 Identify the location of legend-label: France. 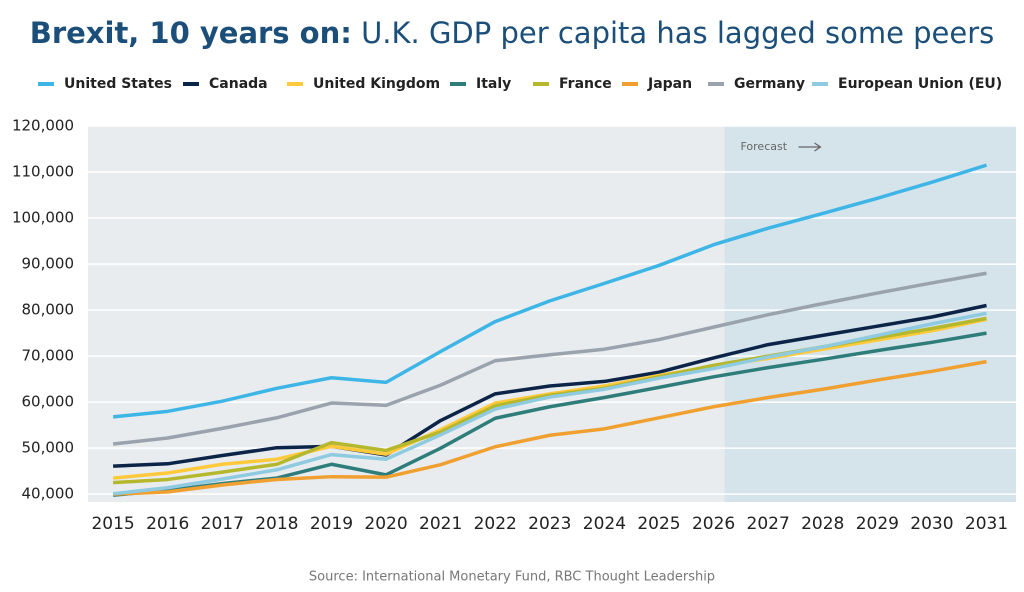
(585, 84).